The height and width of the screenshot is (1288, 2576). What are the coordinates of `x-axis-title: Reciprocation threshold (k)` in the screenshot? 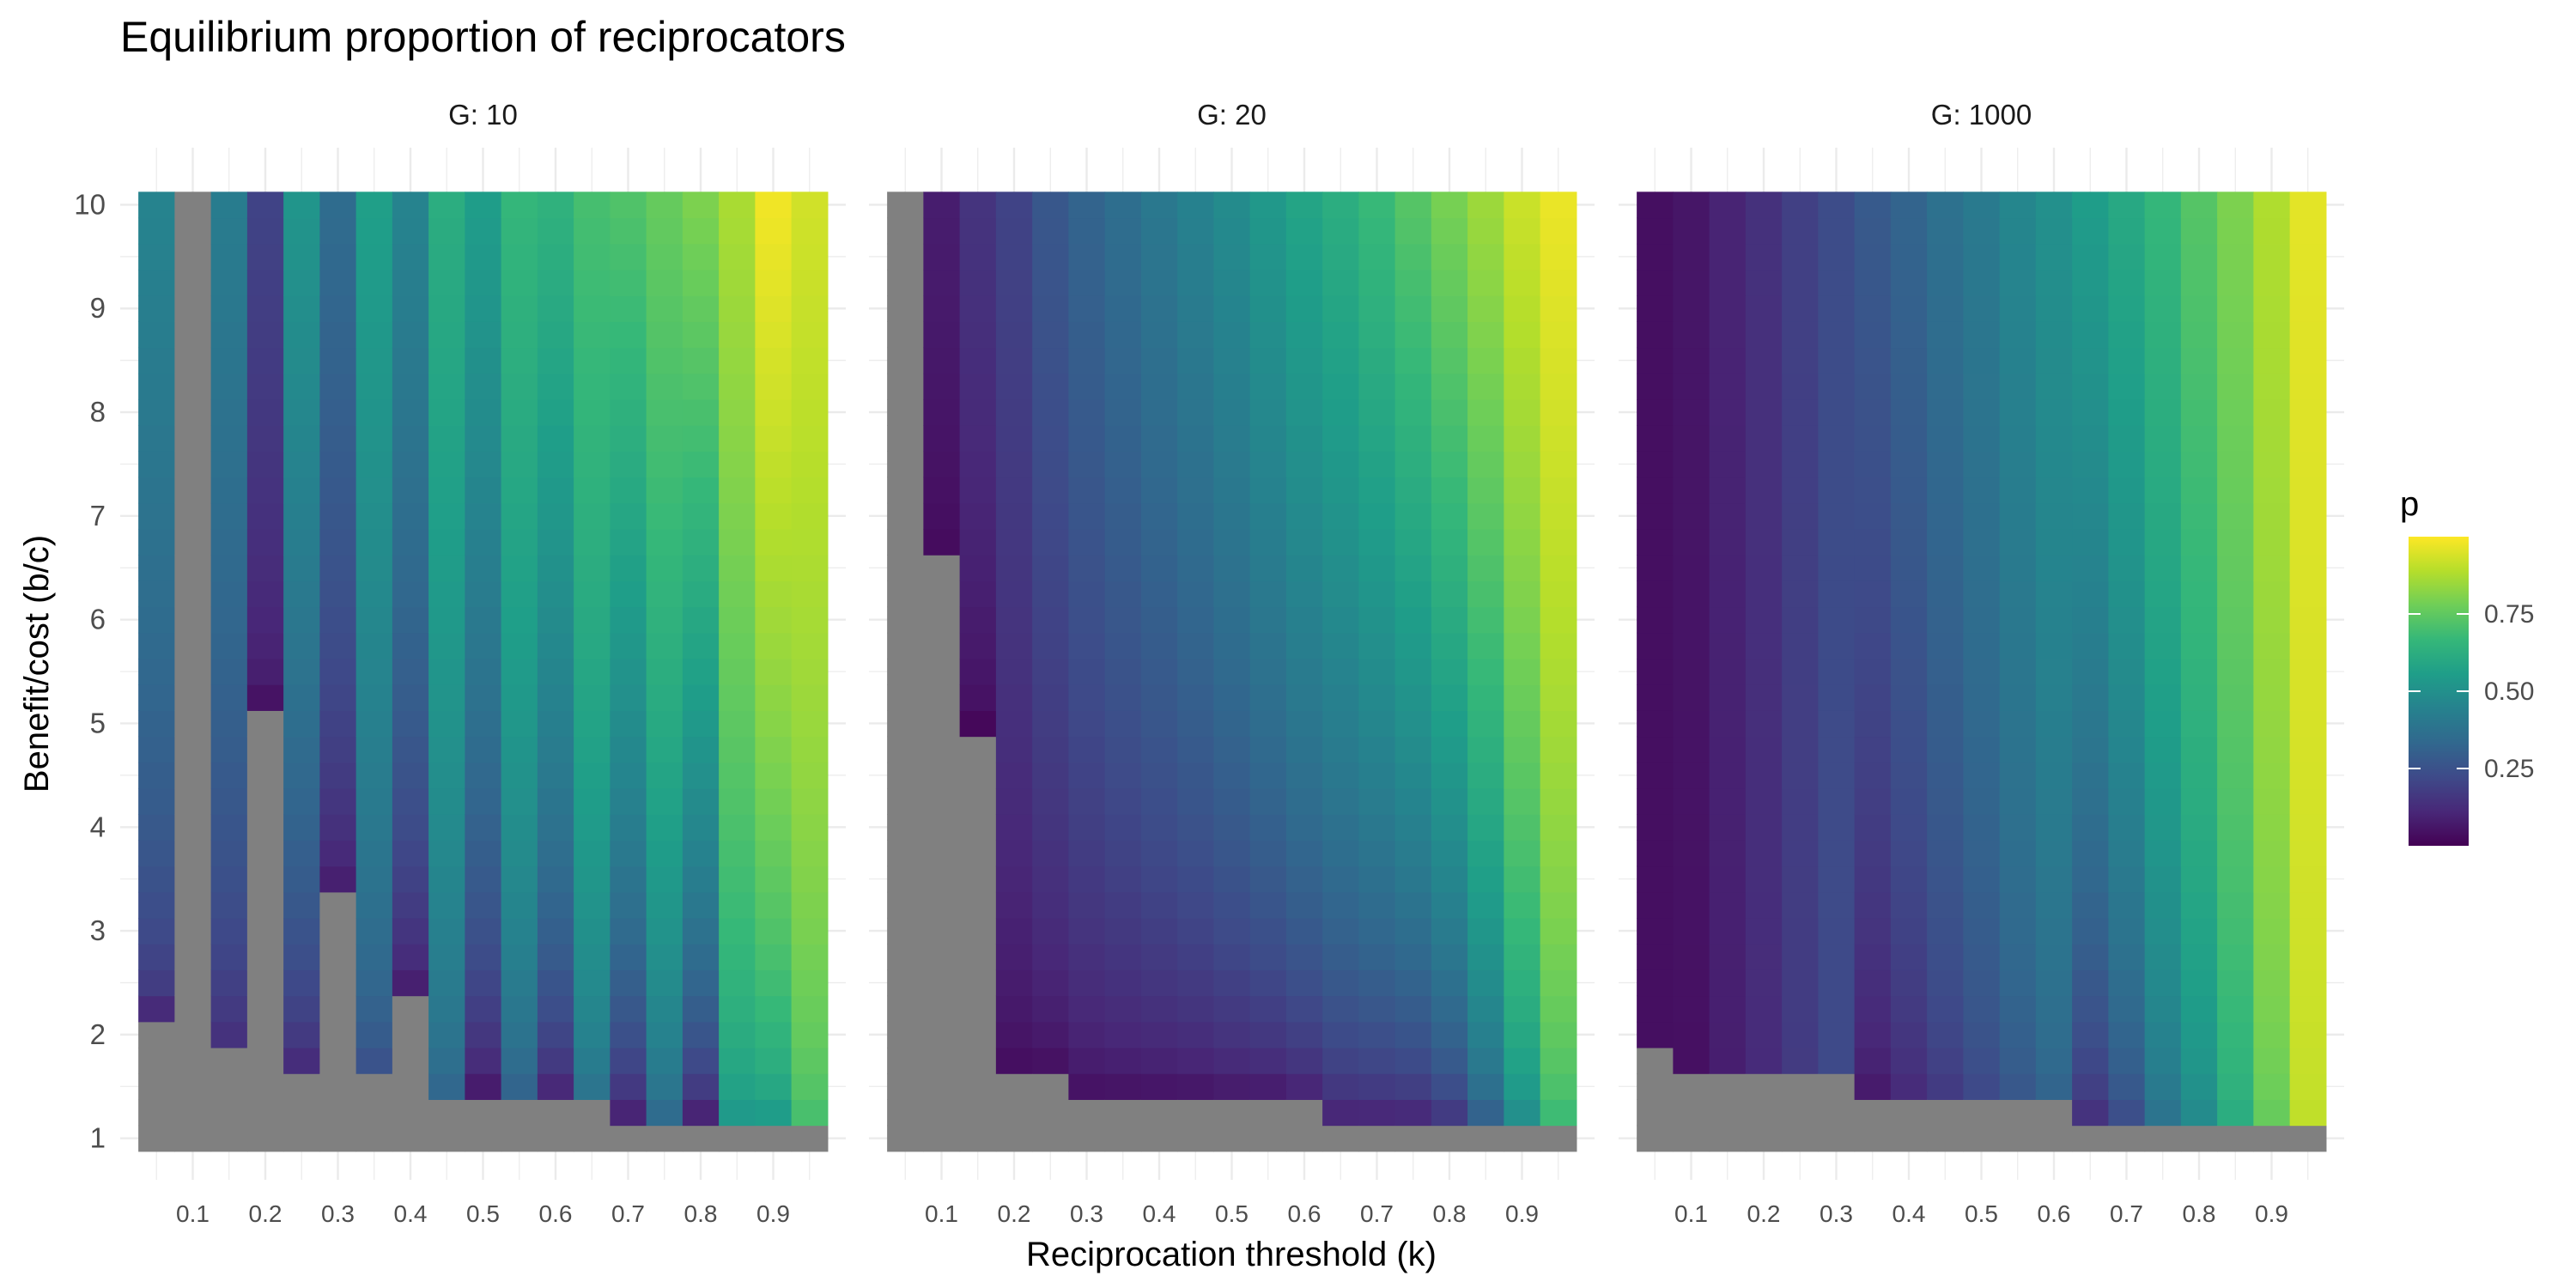 It's located at (1232, 1254).